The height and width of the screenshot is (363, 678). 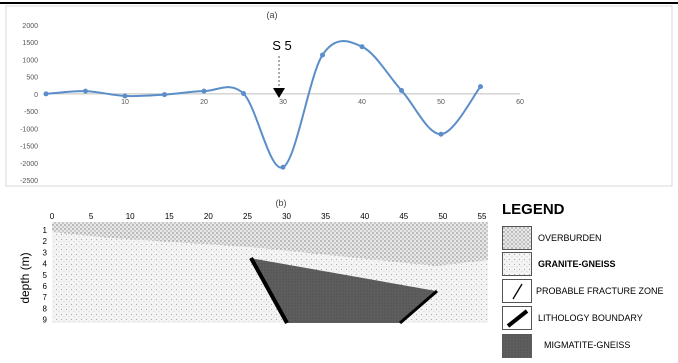 What do you see at coordinates (517, 264) in the screenshot?
I see `granite-gneiss-swatch` at bounding box center [517, 264].